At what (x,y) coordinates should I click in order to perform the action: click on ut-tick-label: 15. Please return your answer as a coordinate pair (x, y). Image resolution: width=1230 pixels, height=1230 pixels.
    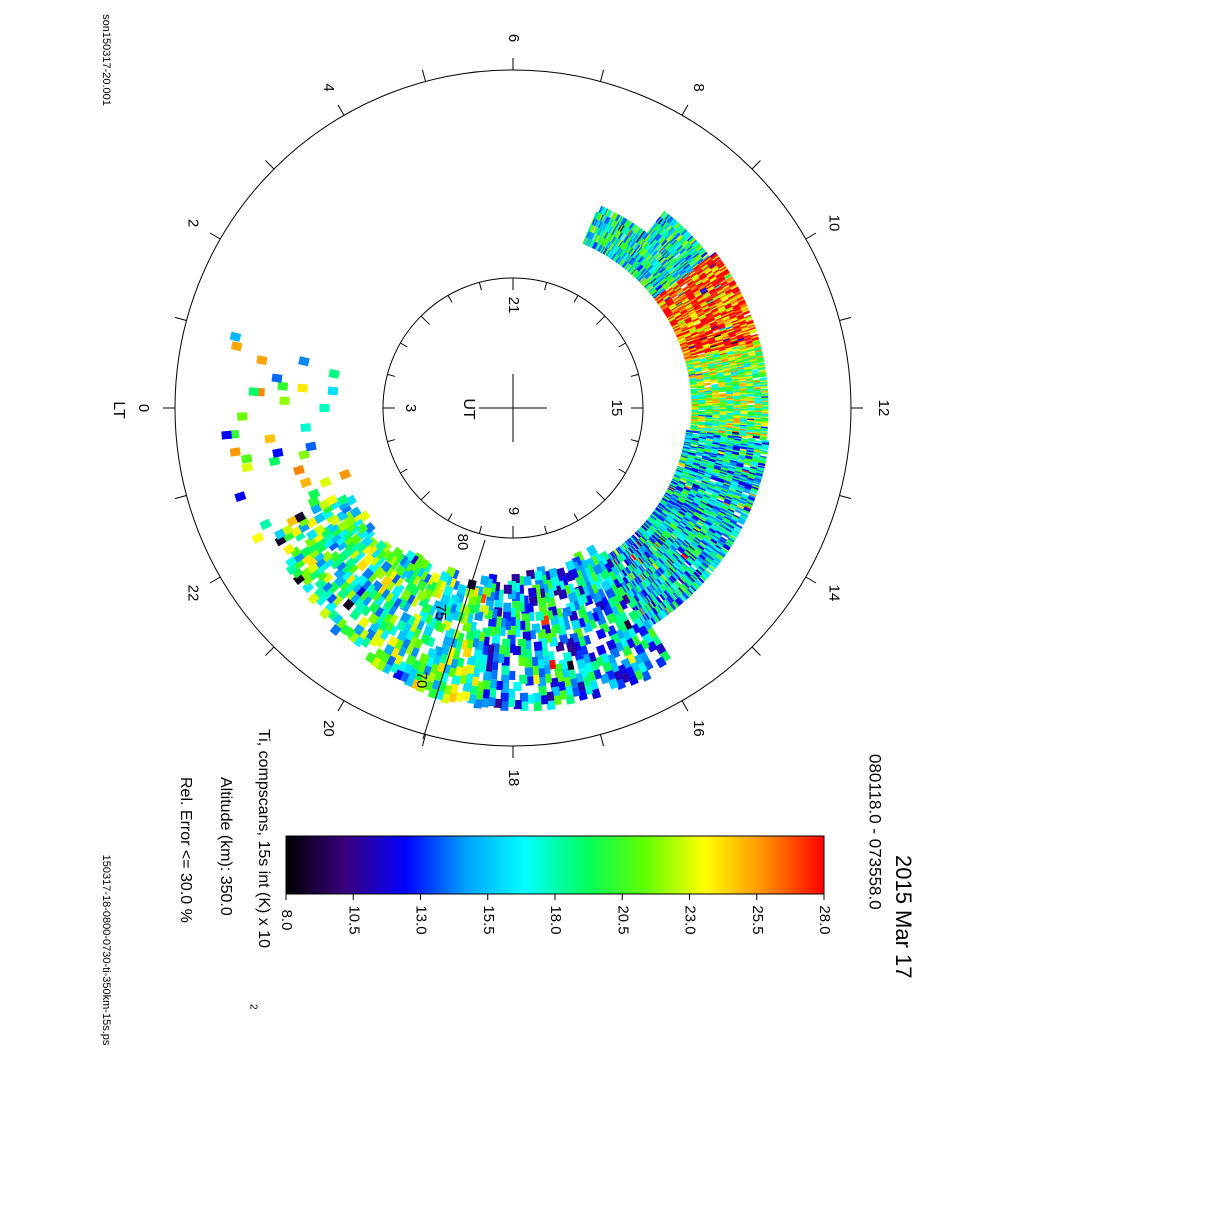
    Looking at the image, I should click on (616, 408).